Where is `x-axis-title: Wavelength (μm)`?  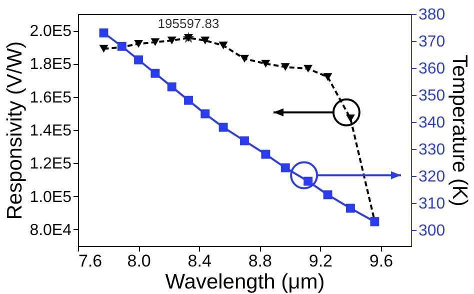
x-axis-title: Wavelength (μm) is located at coordinates (245, 282).